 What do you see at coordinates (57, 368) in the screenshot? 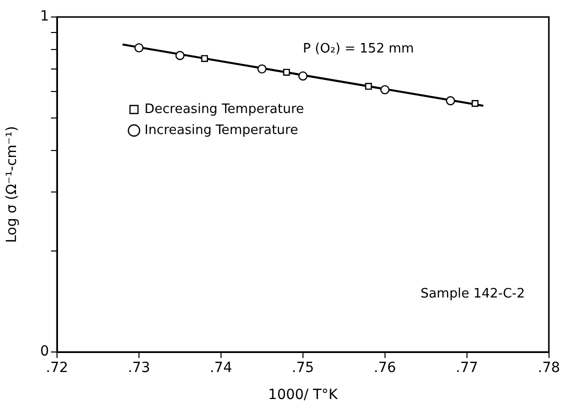
I see `x-tick-label: .72` at bounding box center [57, 368].